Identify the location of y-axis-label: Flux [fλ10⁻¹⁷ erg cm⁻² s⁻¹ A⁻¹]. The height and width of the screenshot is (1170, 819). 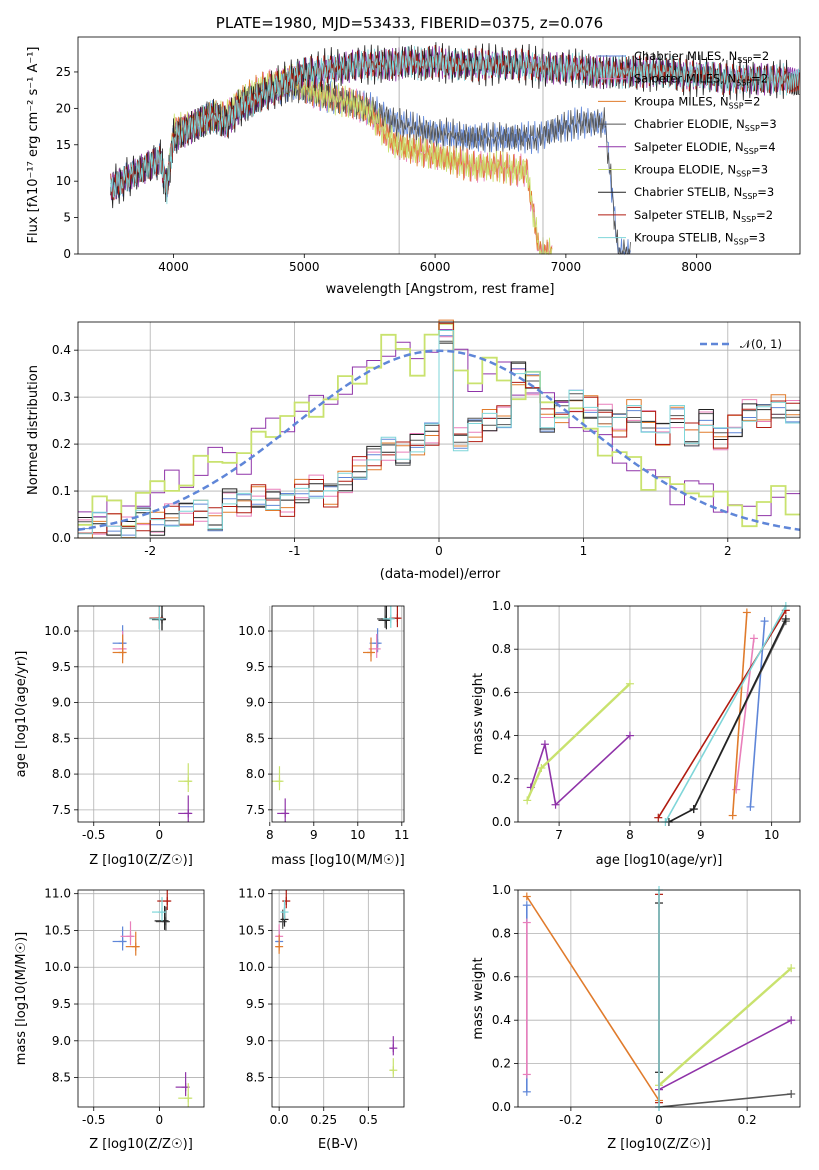
(33, 145).